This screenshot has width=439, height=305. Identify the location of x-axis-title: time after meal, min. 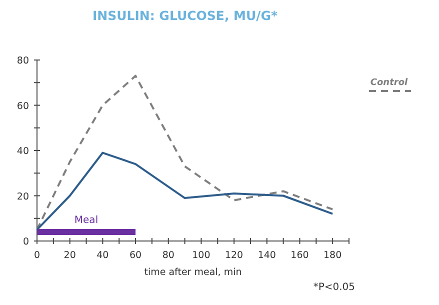
(193, 272).